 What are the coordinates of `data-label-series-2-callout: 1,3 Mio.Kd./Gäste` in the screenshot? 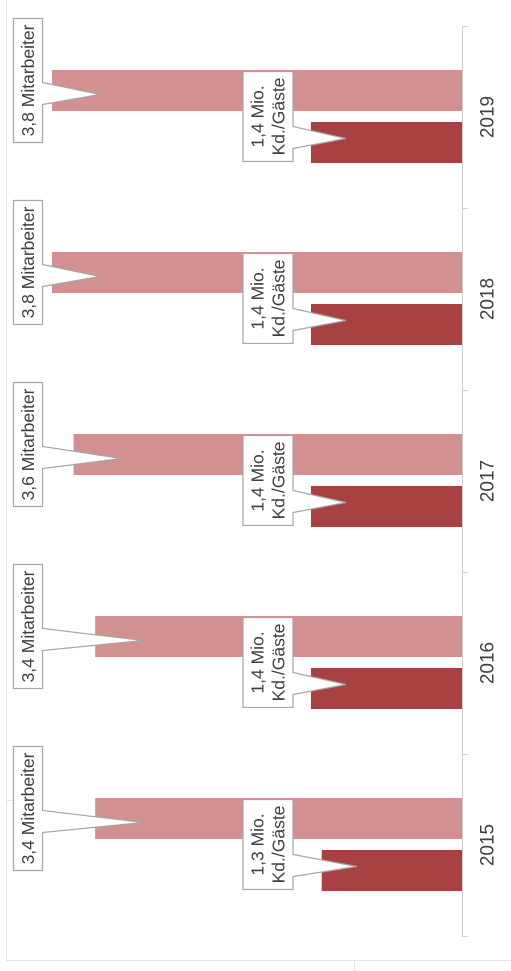 It's located at (299, 844).